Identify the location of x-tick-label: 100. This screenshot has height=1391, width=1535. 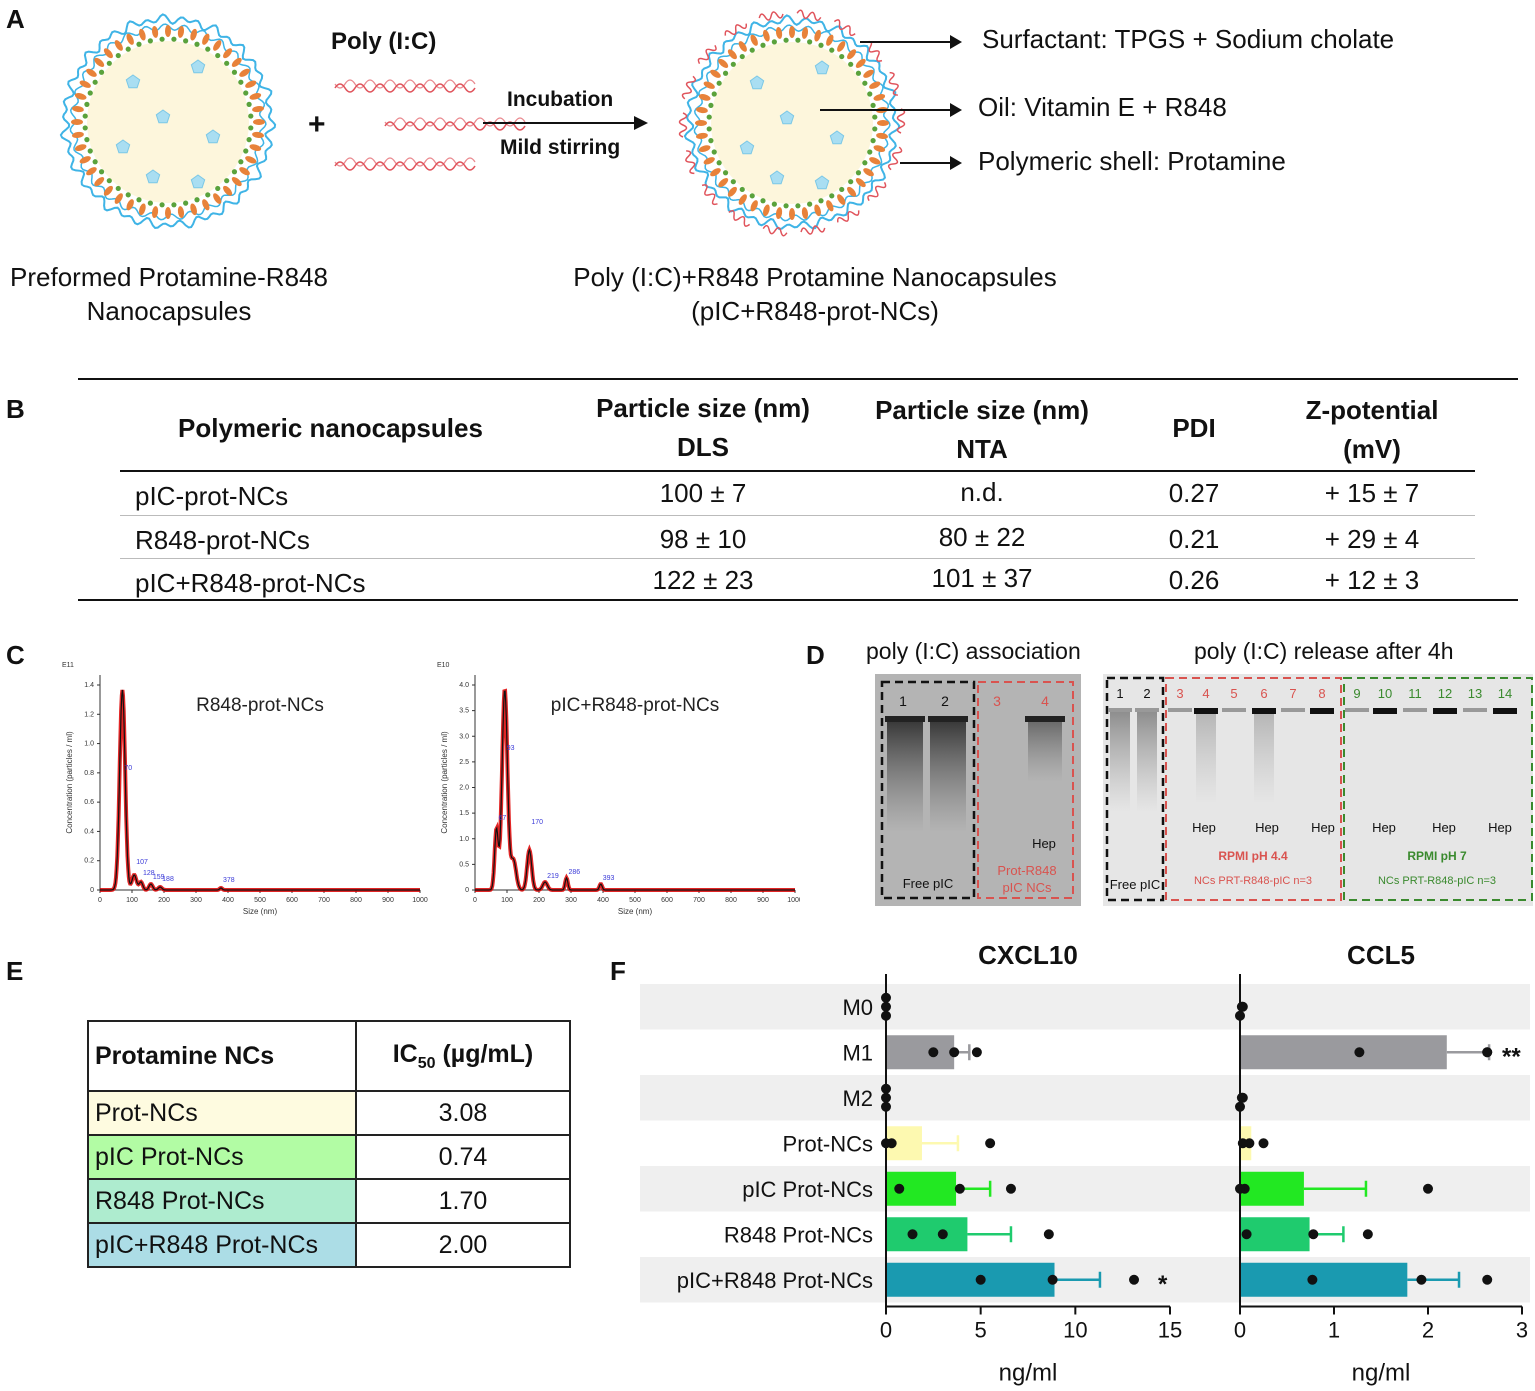
(132, 900).